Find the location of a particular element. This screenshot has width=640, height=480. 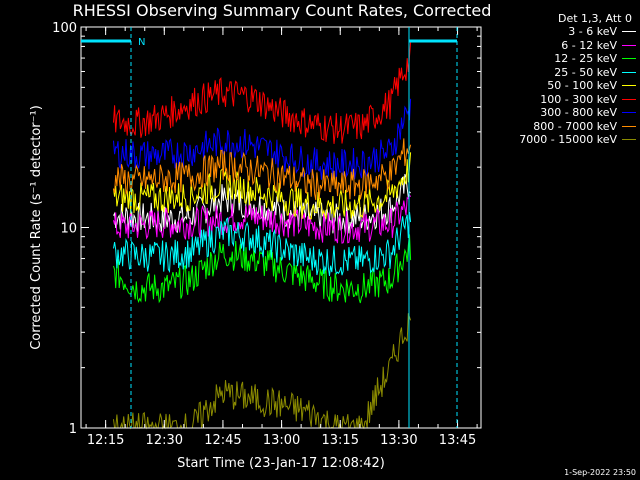

legend-item: 50 - 100 keV is located at coordinates (556, 86).